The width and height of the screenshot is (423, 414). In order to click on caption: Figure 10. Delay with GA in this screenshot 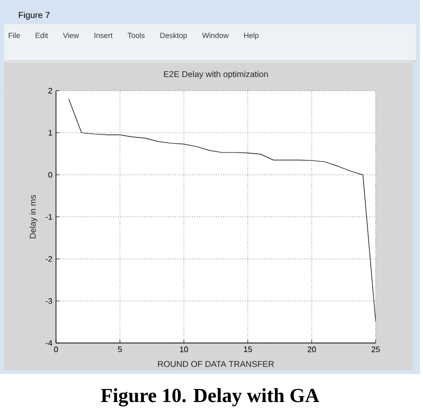, I will do `click(210, 397)`.